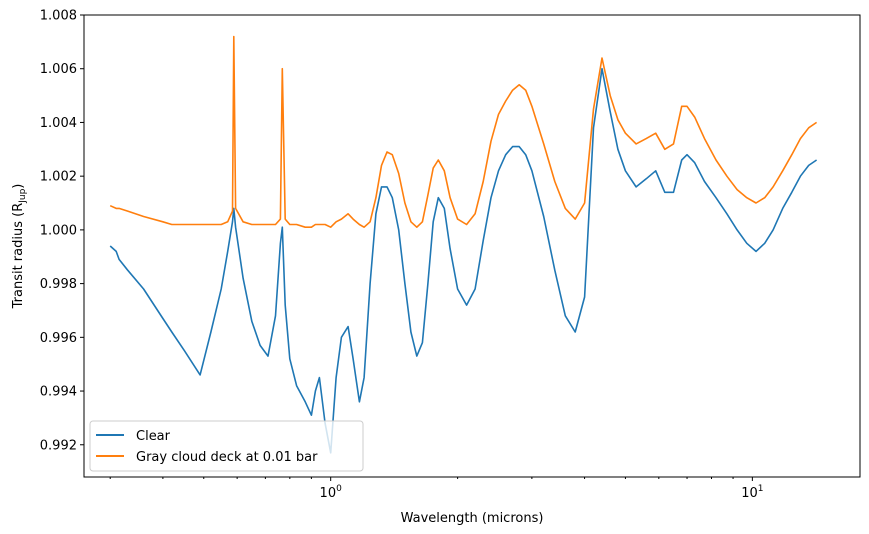  Describe the element at coordinates (58, 284) in the screenshot. I see `y-tick-label-3: 0.998` at that location.